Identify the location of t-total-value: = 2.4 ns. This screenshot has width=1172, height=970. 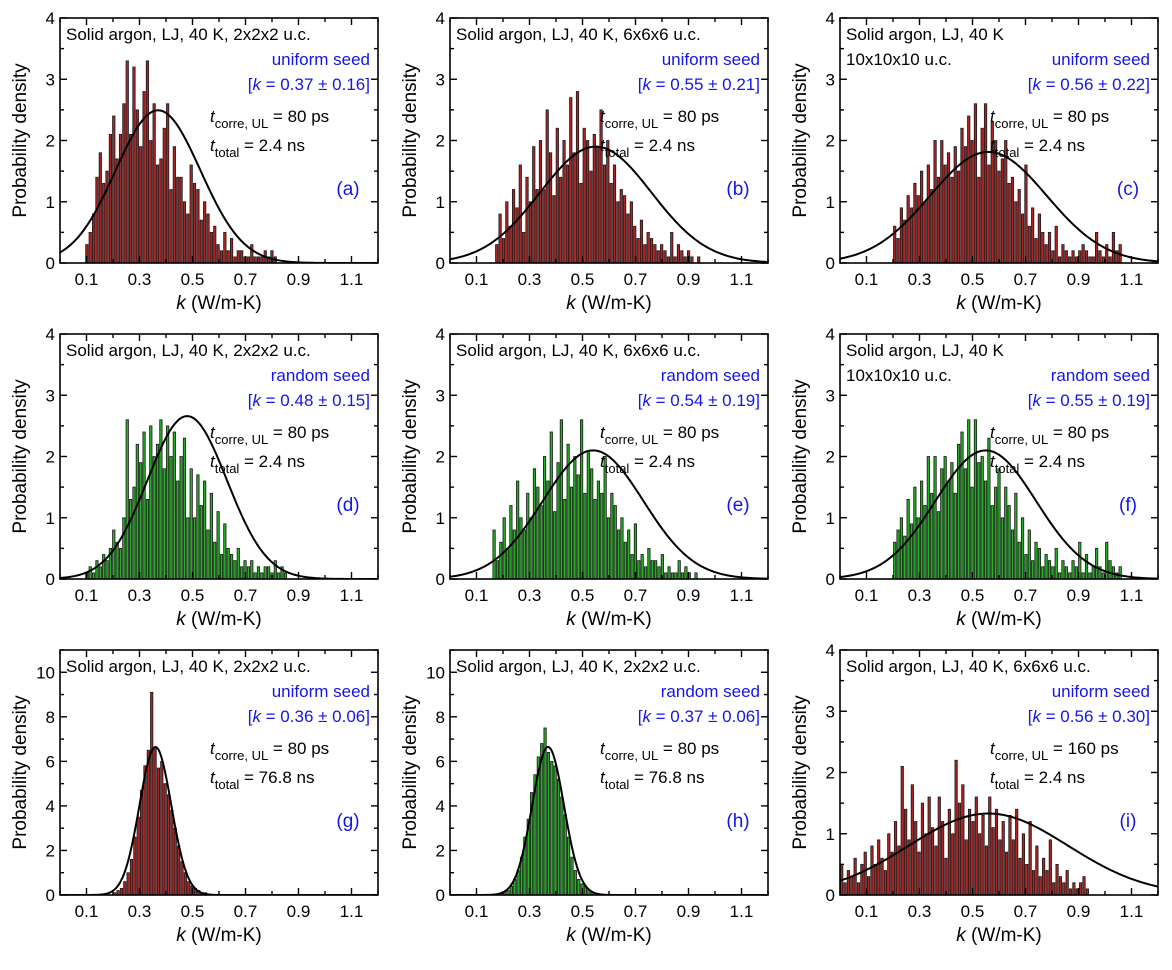
(272, 145).